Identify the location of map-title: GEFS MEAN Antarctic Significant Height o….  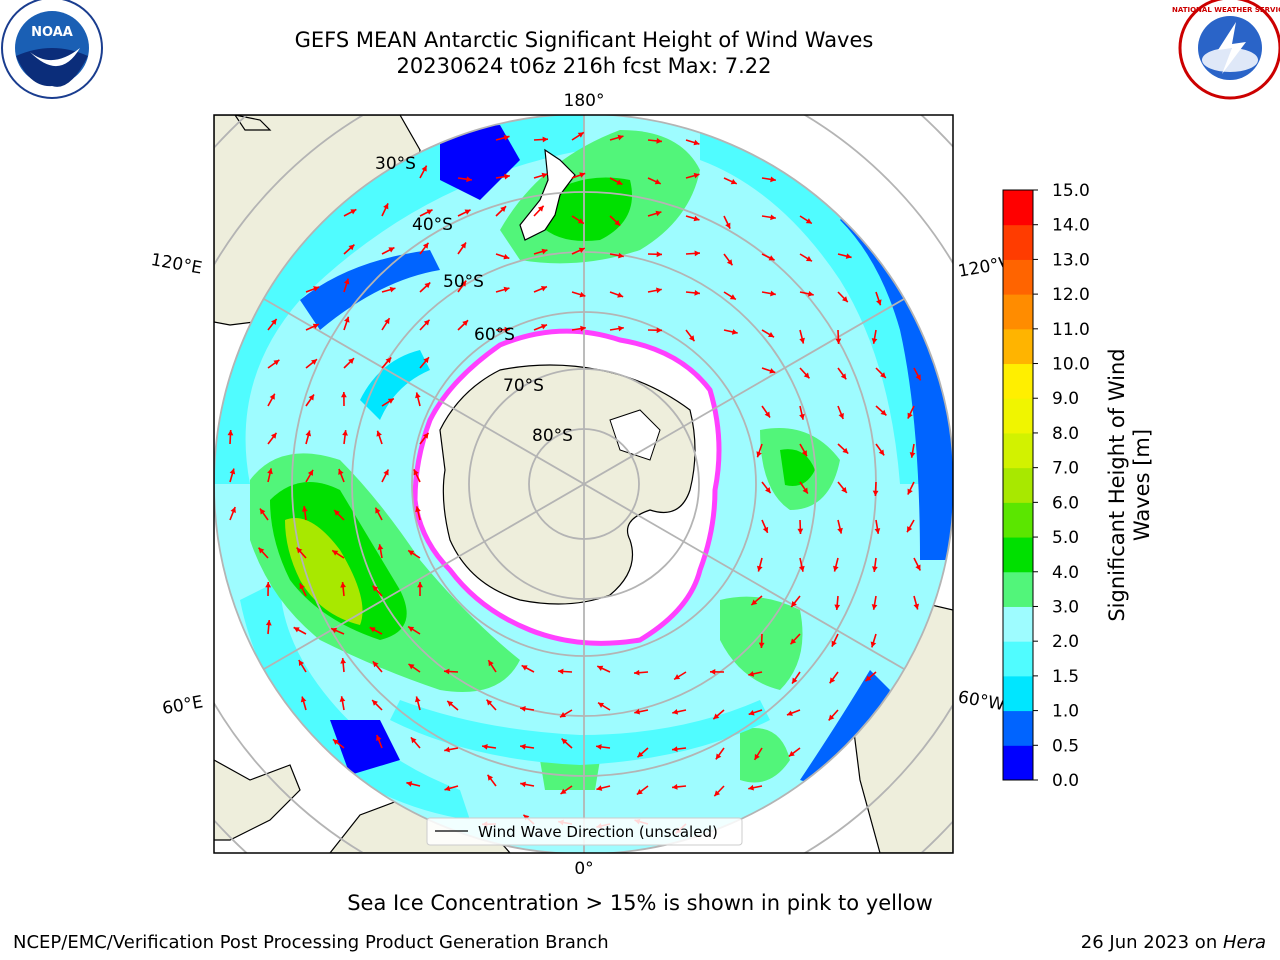
(584, 40).